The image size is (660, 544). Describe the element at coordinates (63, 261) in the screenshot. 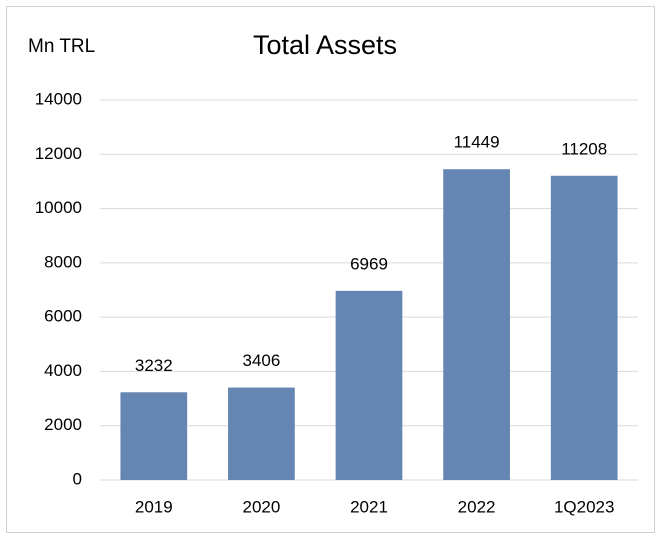

I see `y-tick-label: 8000` at that location.